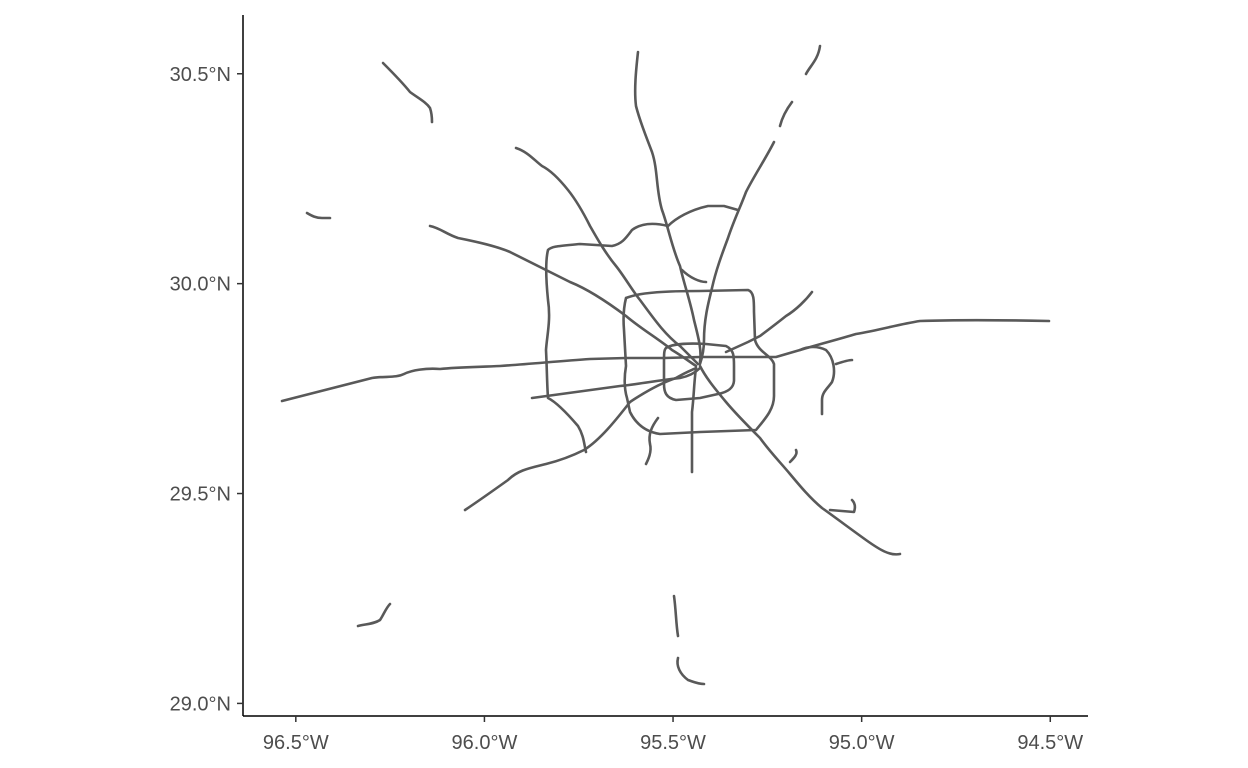 The width and height of the screenshot is (1248, 768). I want to click on y-tick-label: 30.0°N, so click(200, 285).